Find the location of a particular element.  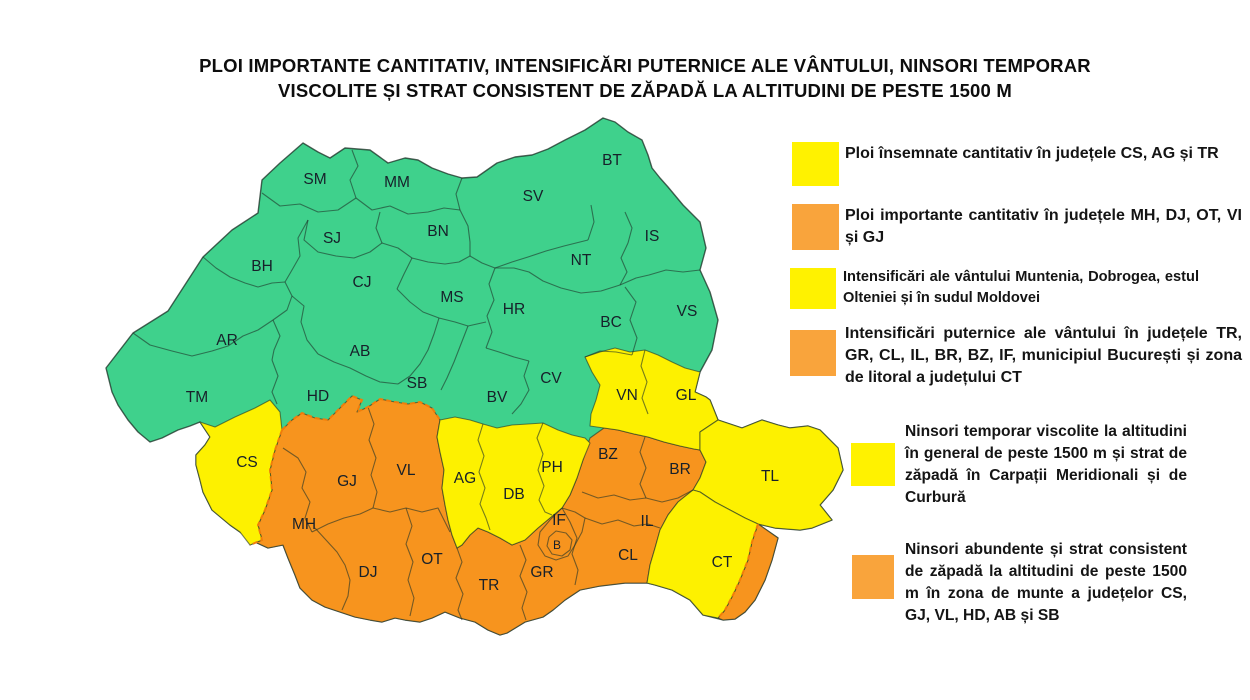

zone-tl-yellow is located at coordinates (768, 475).